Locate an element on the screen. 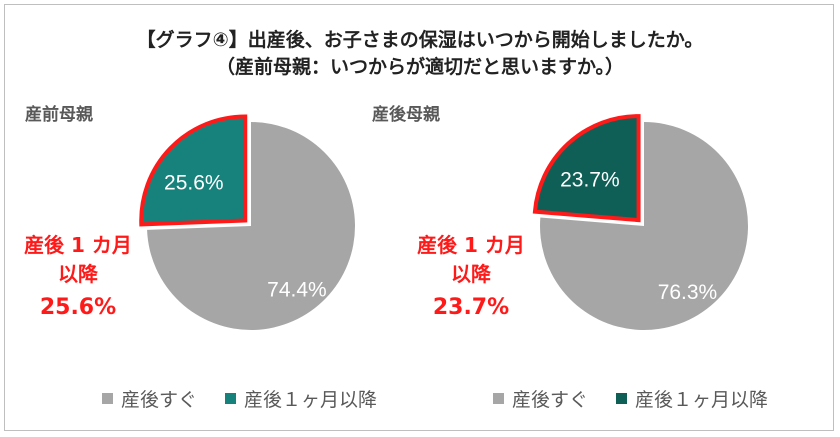 Image resolution: width=840 pixels, height=437 pixels. pie-label-gray: 76.3% is located at coordinates (688, 292).